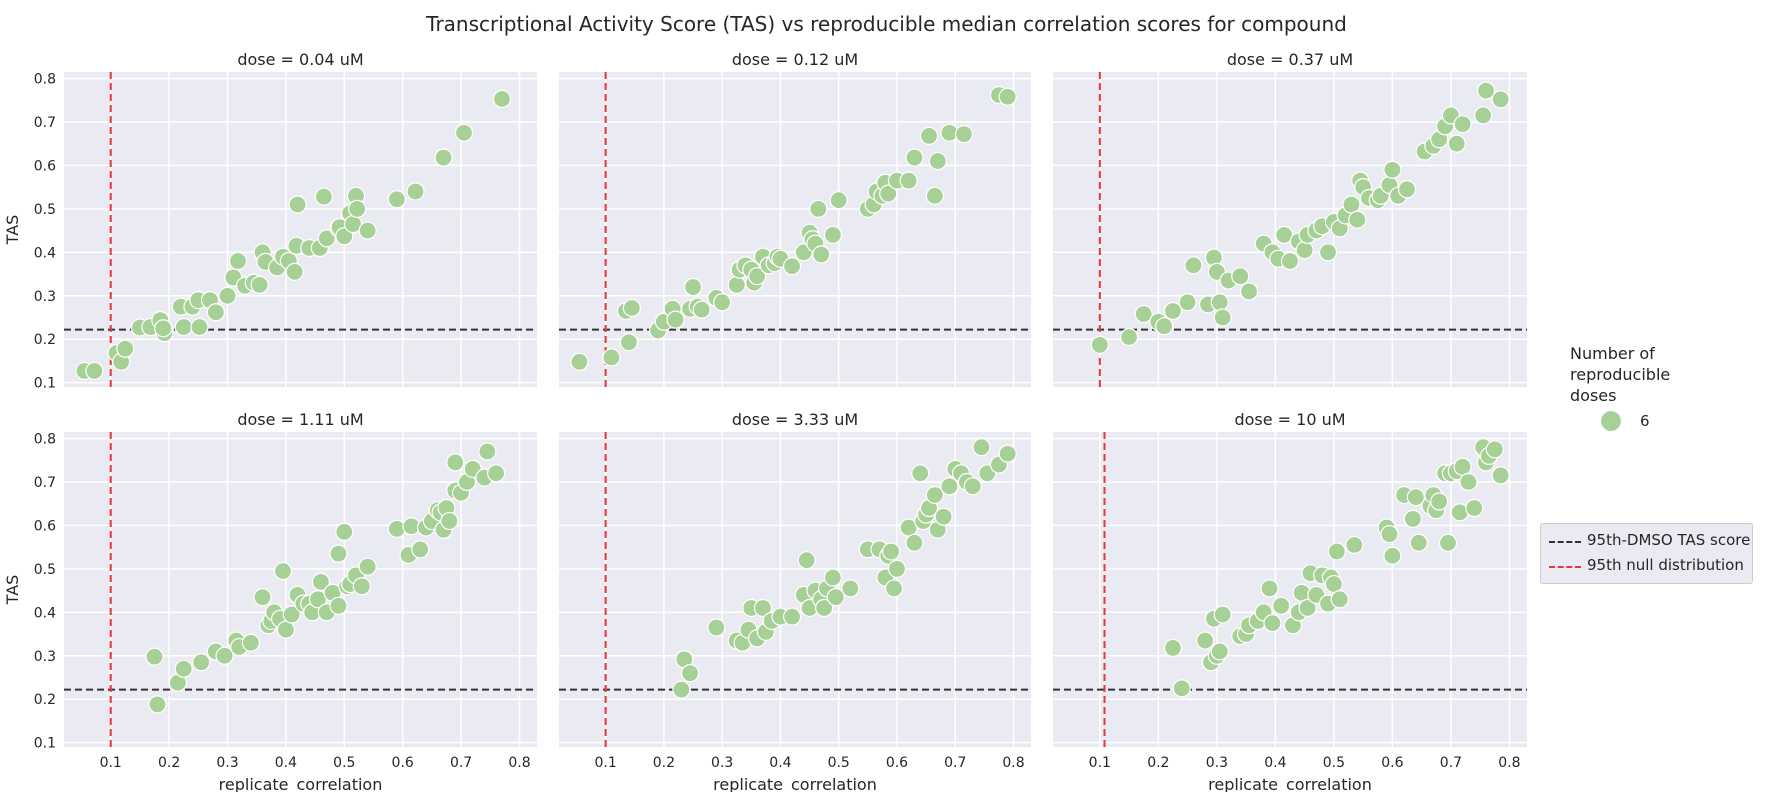  I want to click on legend-title-line-2: reproducible, so click(1620, 374).